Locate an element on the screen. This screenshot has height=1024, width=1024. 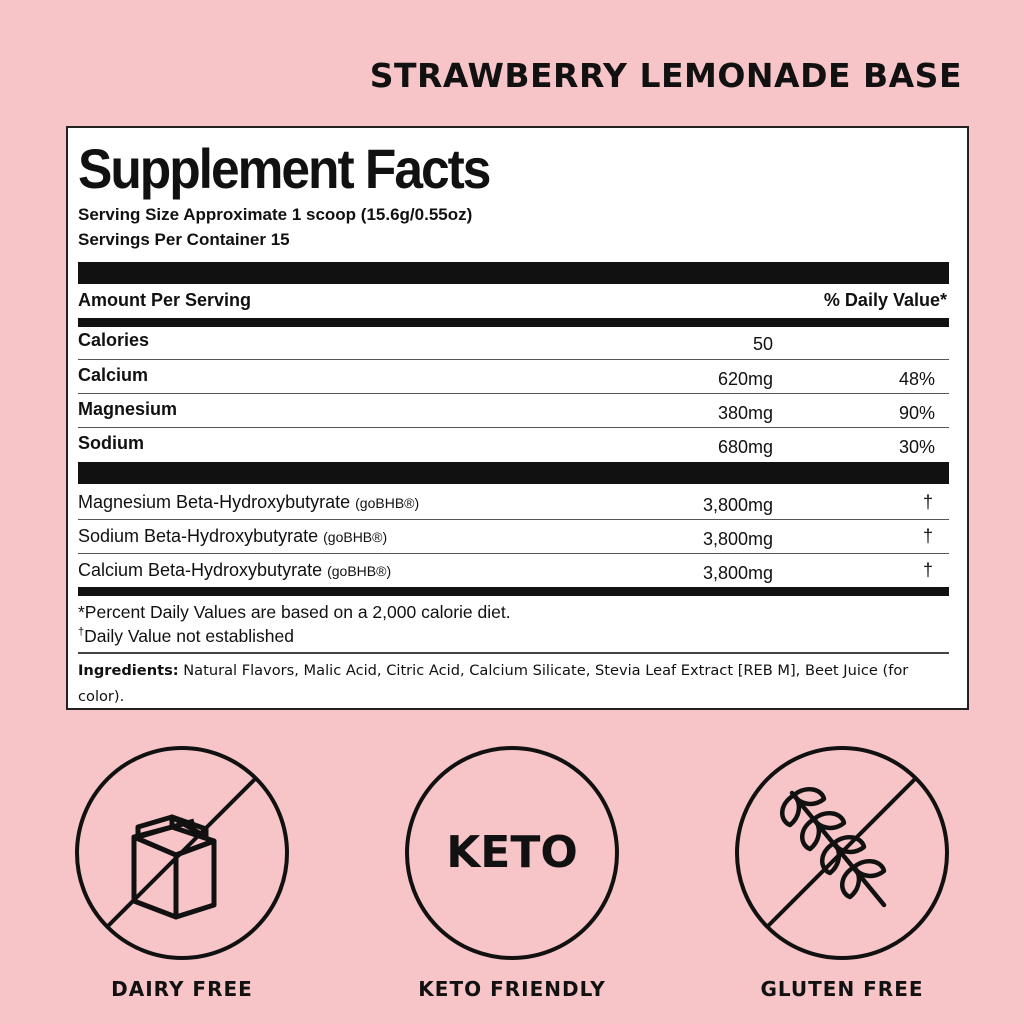
not-established-footnote: †Daily Value not established is located at coordinates (186, 636).